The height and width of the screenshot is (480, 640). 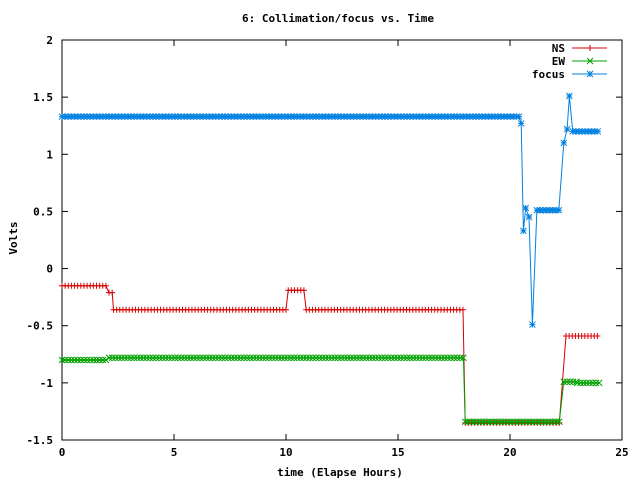 What do you see at coordinates (62, 452) in the screenshot?
I see `x-tick-label: 0` at bounding box center [62, 452].